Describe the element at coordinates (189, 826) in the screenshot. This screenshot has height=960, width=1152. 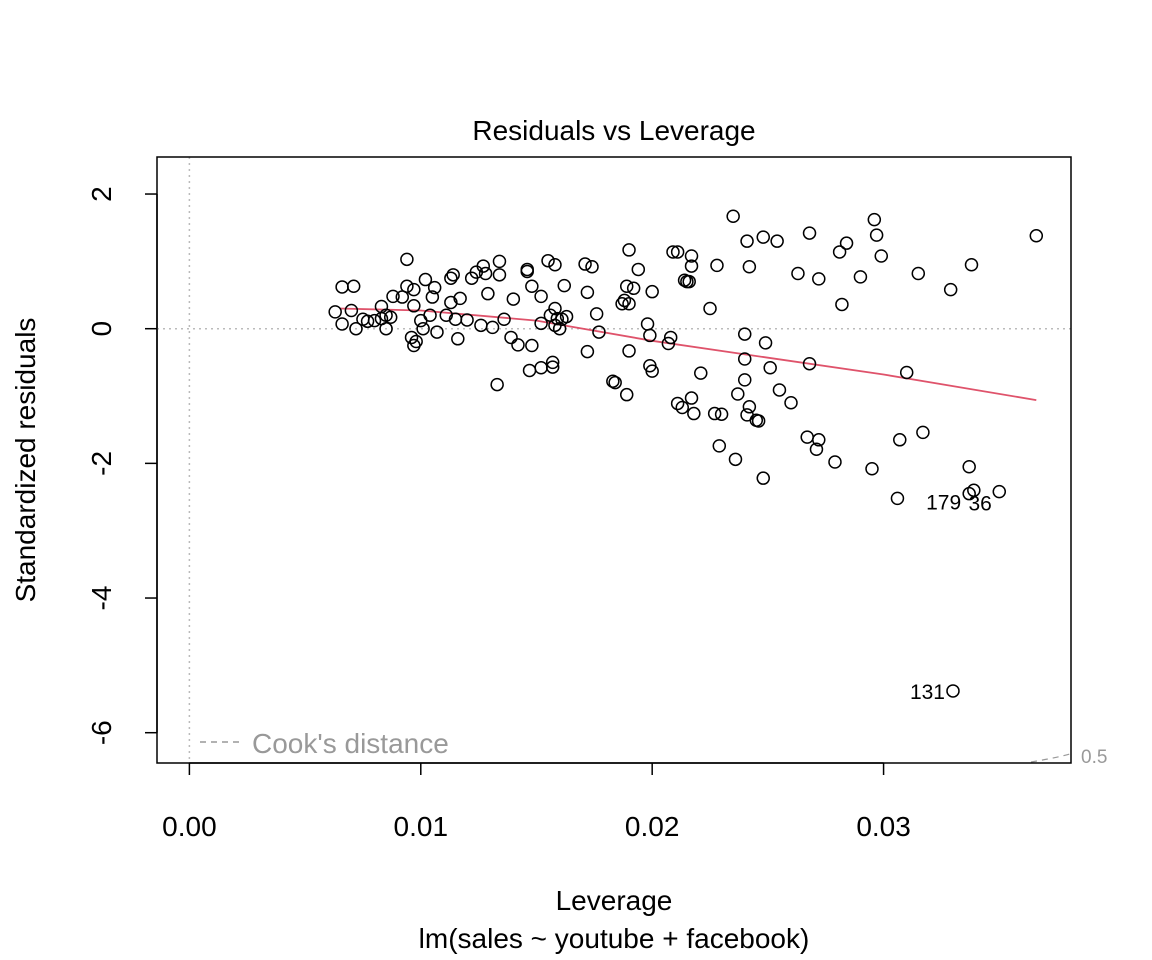
I see `x-tick-label: 0.00` at that location.